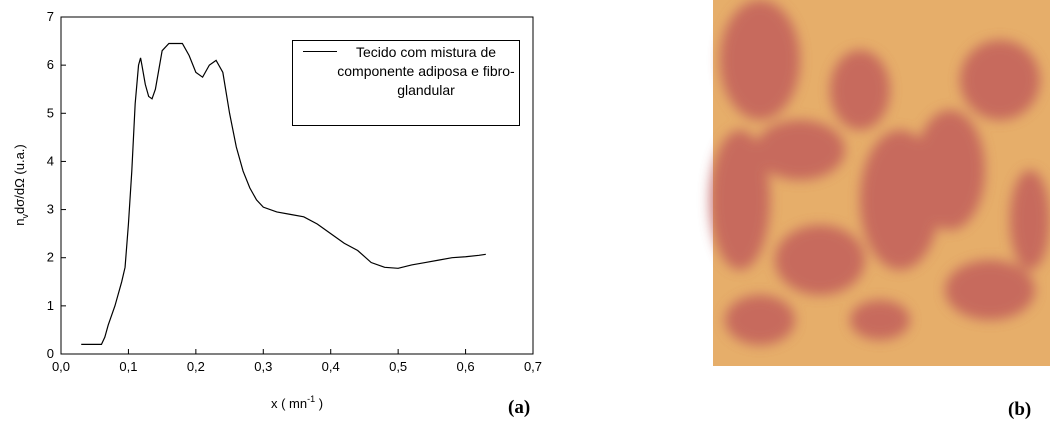 Image resolution: width=1050 pixels, height=425 pixels. Describe the element at coordinates (50, 305) in the screenshot. I see `y-tick-label: 1` at that location.